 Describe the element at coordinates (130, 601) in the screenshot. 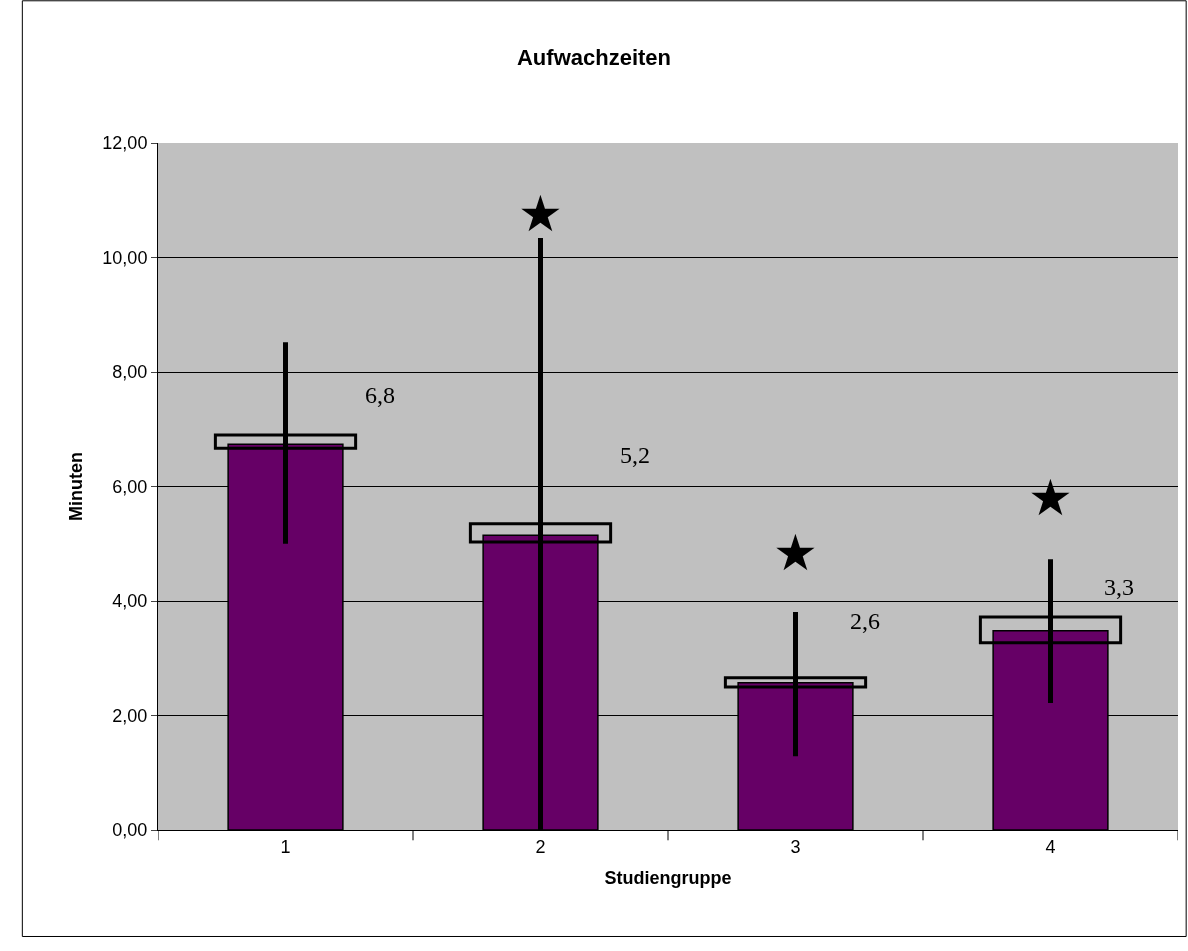

I see `y-tick-label: 4,00` at that location.